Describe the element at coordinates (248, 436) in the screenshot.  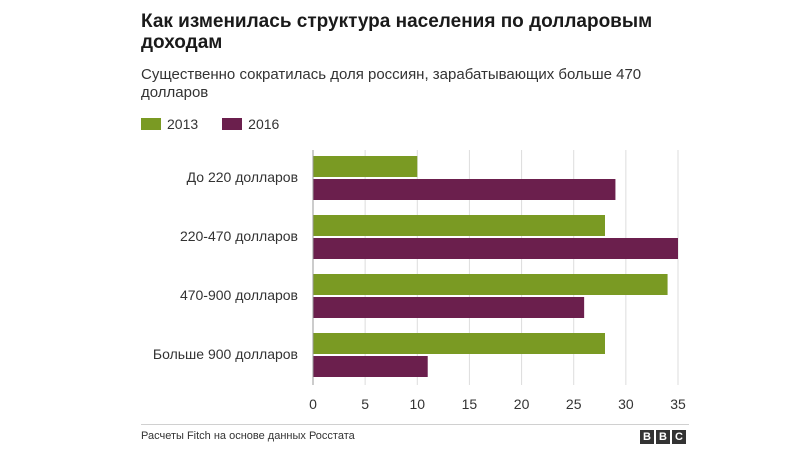
I see `source-note: Расчеты Fitch на основе данных Росстата` at that location.